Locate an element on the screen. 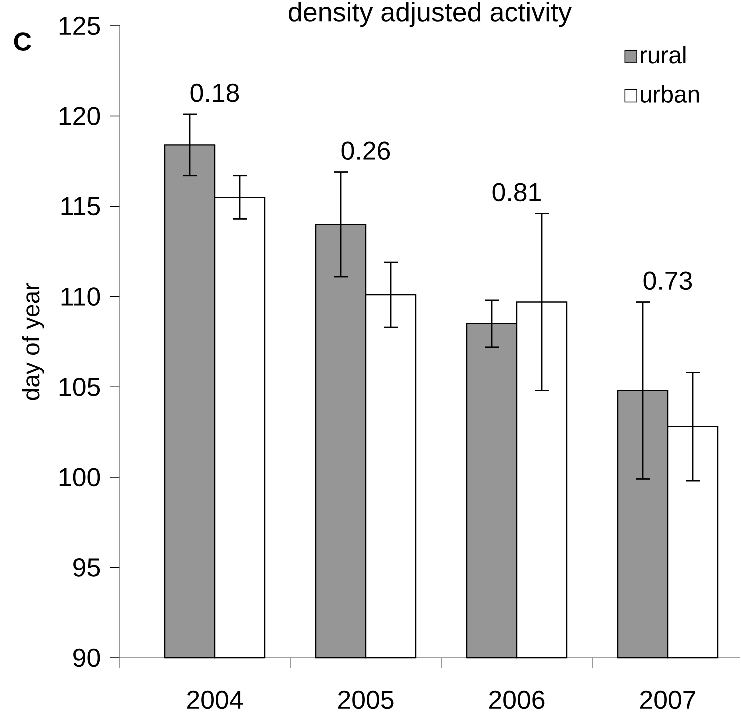 The width and height of the screenshot is (741, 725). chart-title: density adjusted activity is located at coordinates (430, 15).